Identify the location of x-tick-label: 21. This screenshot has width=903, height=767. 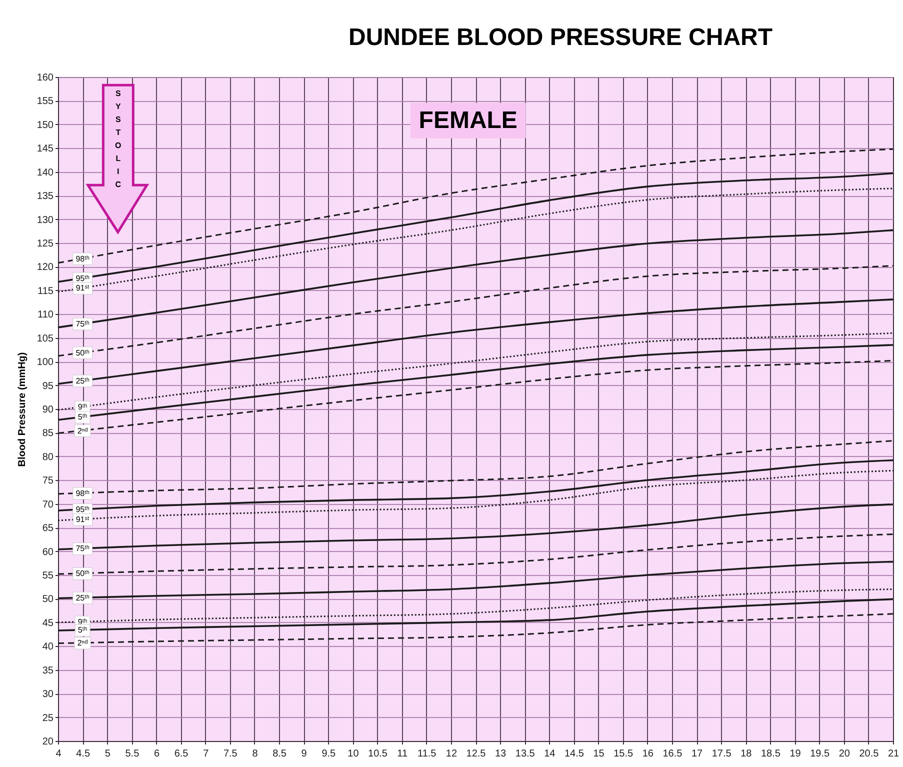
(894, 754).